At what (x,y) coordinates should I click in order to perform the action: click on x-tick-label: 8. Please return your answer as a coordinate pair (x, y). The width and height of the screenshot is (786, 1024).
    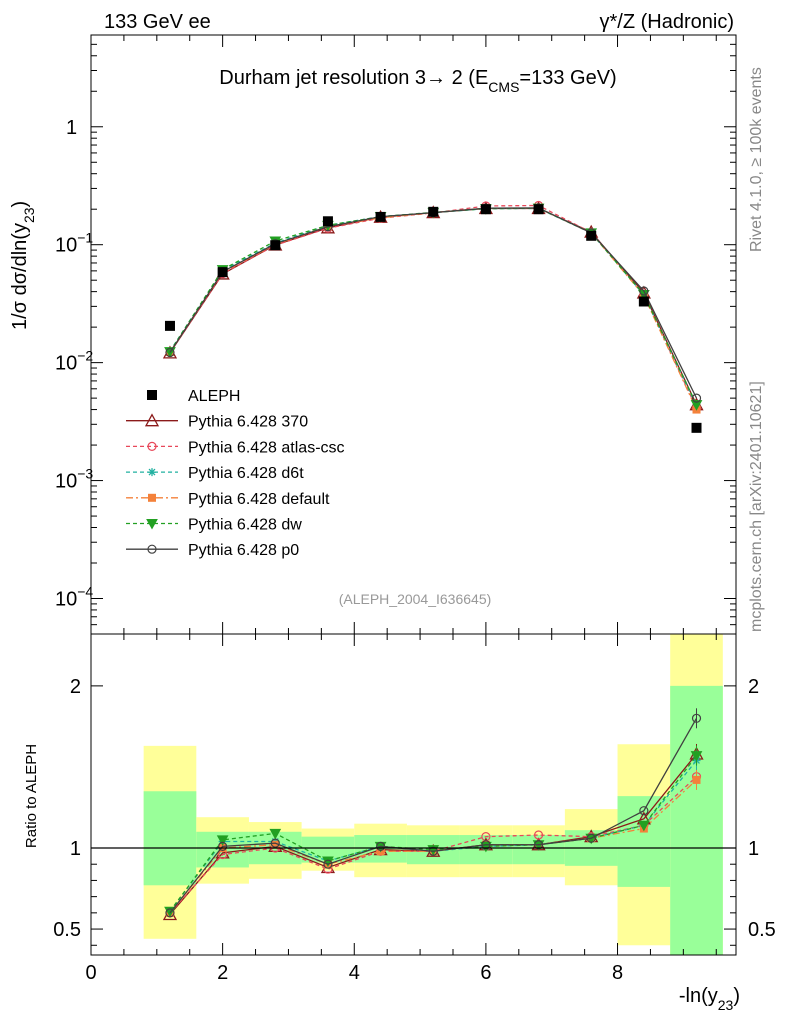
    Looking at the image, I should click on (617, 973).